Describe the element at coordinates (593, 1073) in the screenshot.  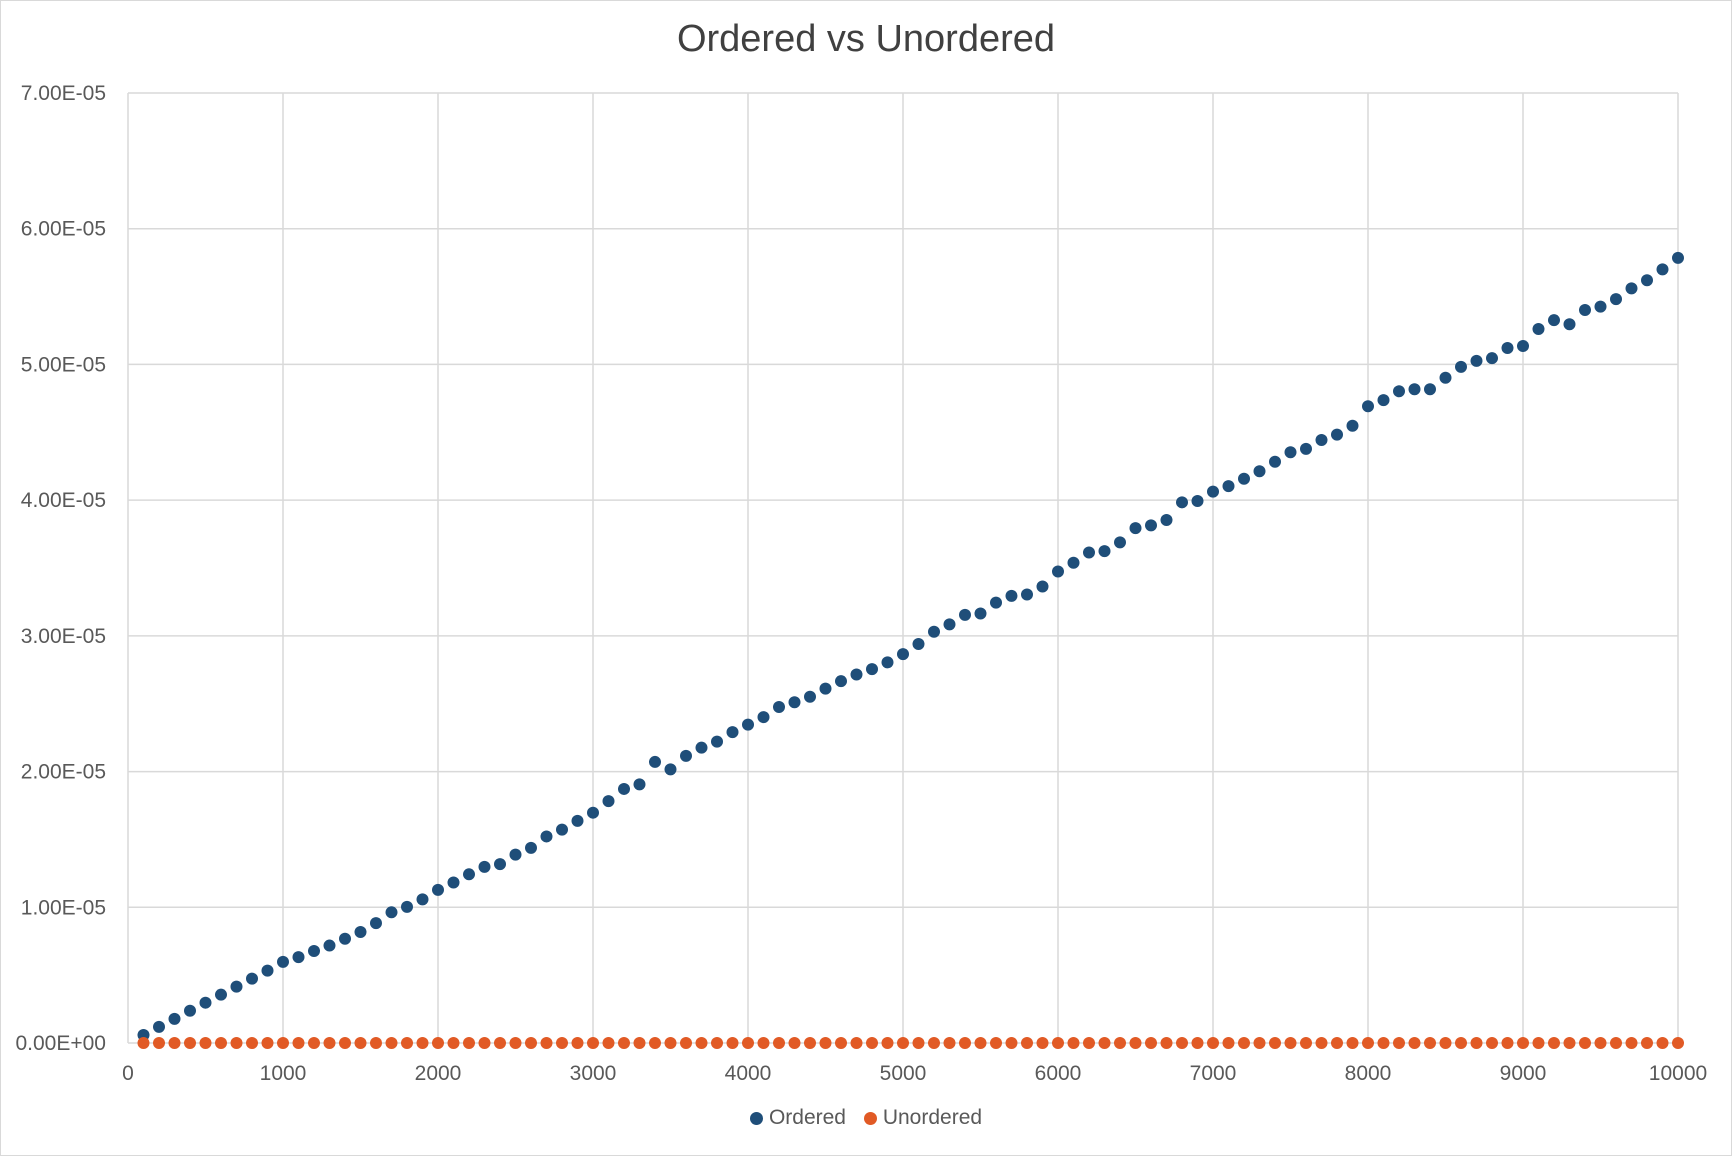
I see `x-tick-label: 3000` at that location.